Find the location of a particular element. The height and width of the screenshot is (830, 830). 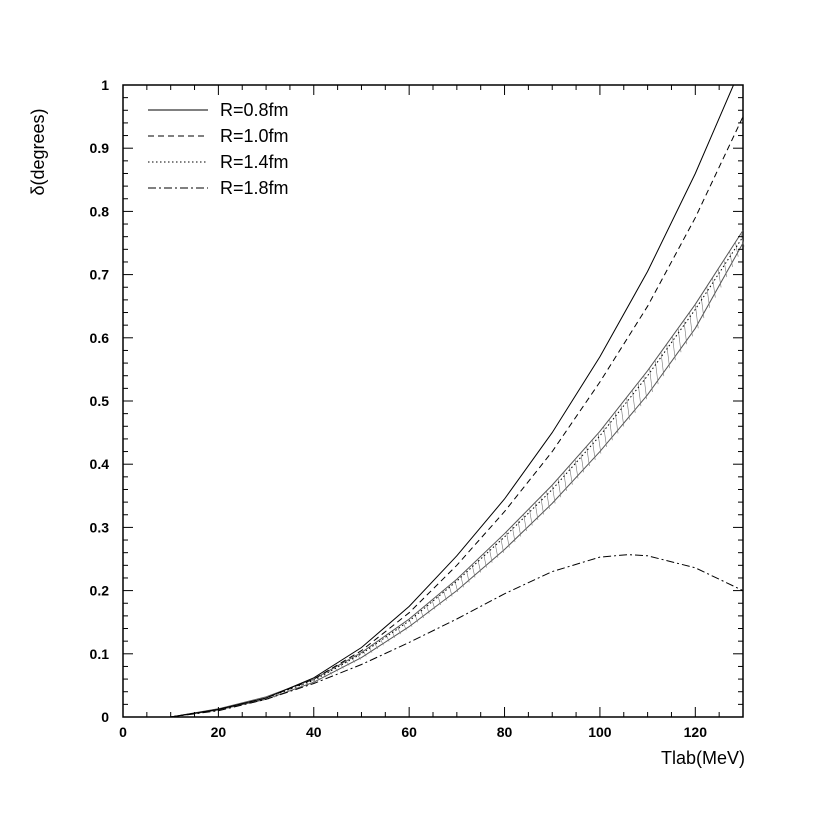

x-tick-label: 100 is located at coordinates (600, 732).